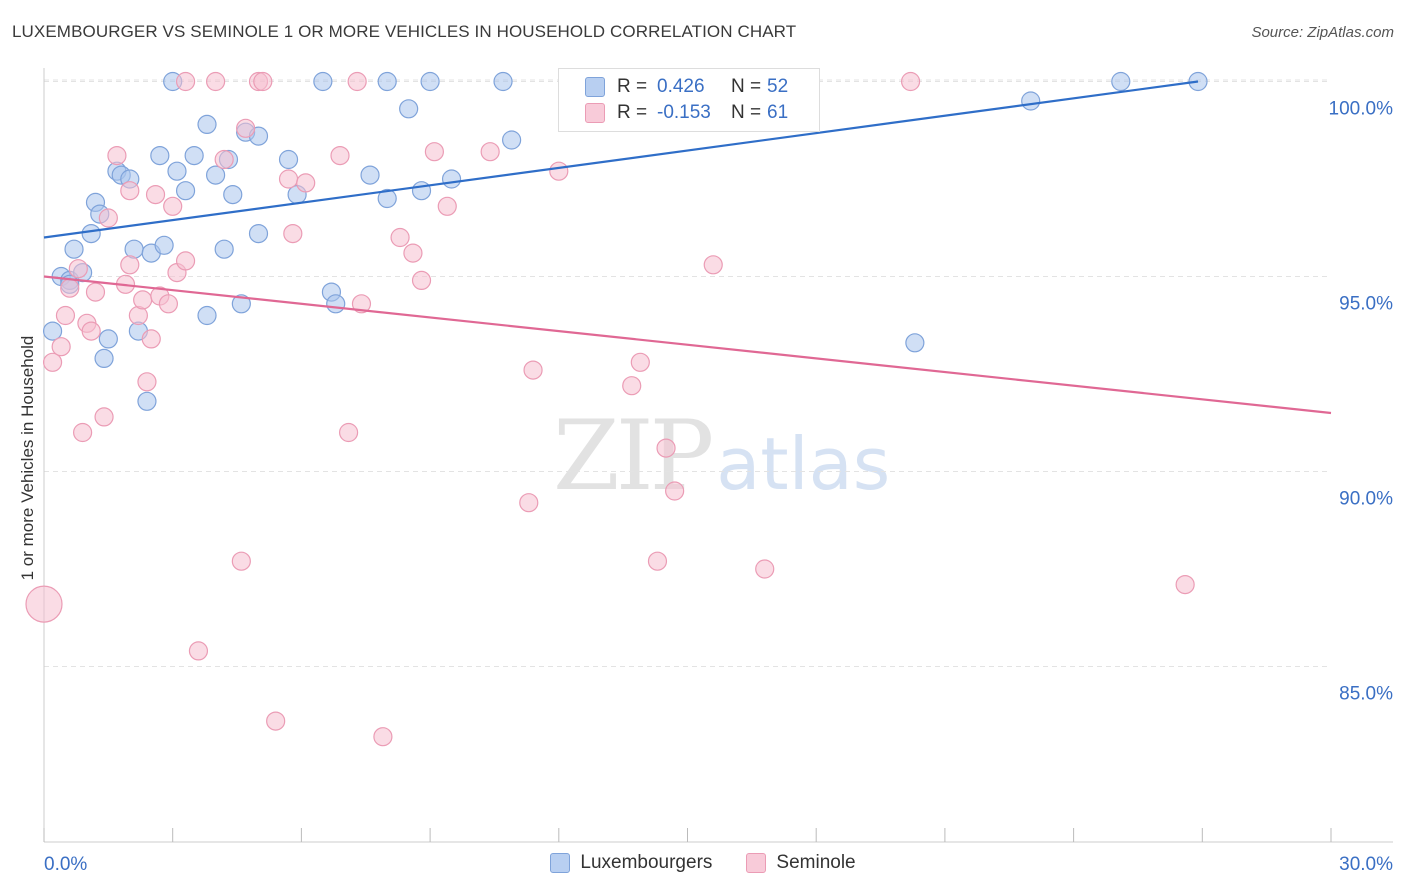 The image size is (1406, 892). I want to click on legend-item-luxembourgers: Luxembourgers, so click(631, 863).